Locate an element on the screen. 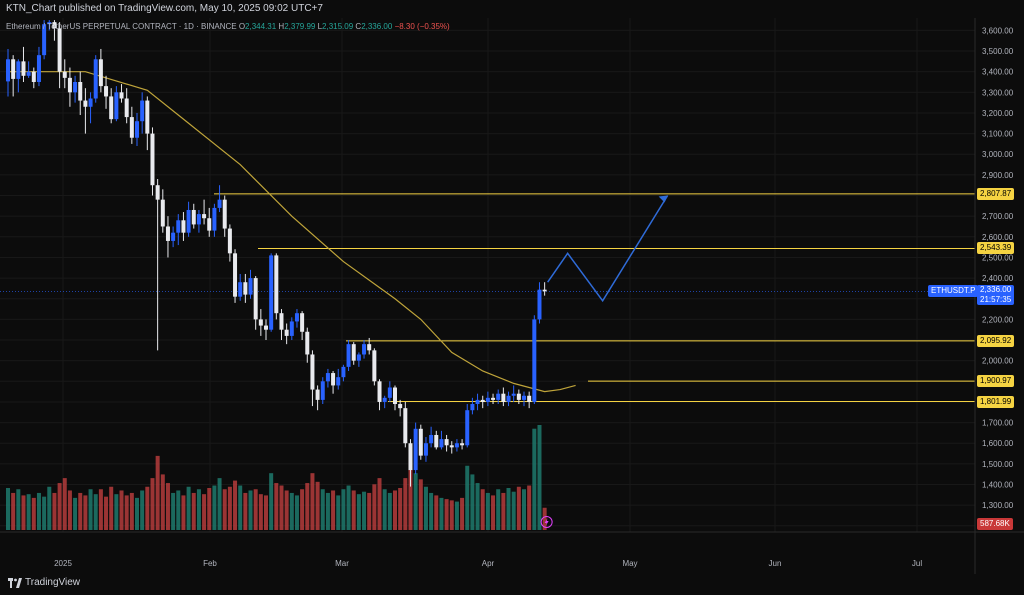 Image resolution: width=1024 pixels, height=595 pixels. lightning-icon-ring is located at coordinates (546, 522).